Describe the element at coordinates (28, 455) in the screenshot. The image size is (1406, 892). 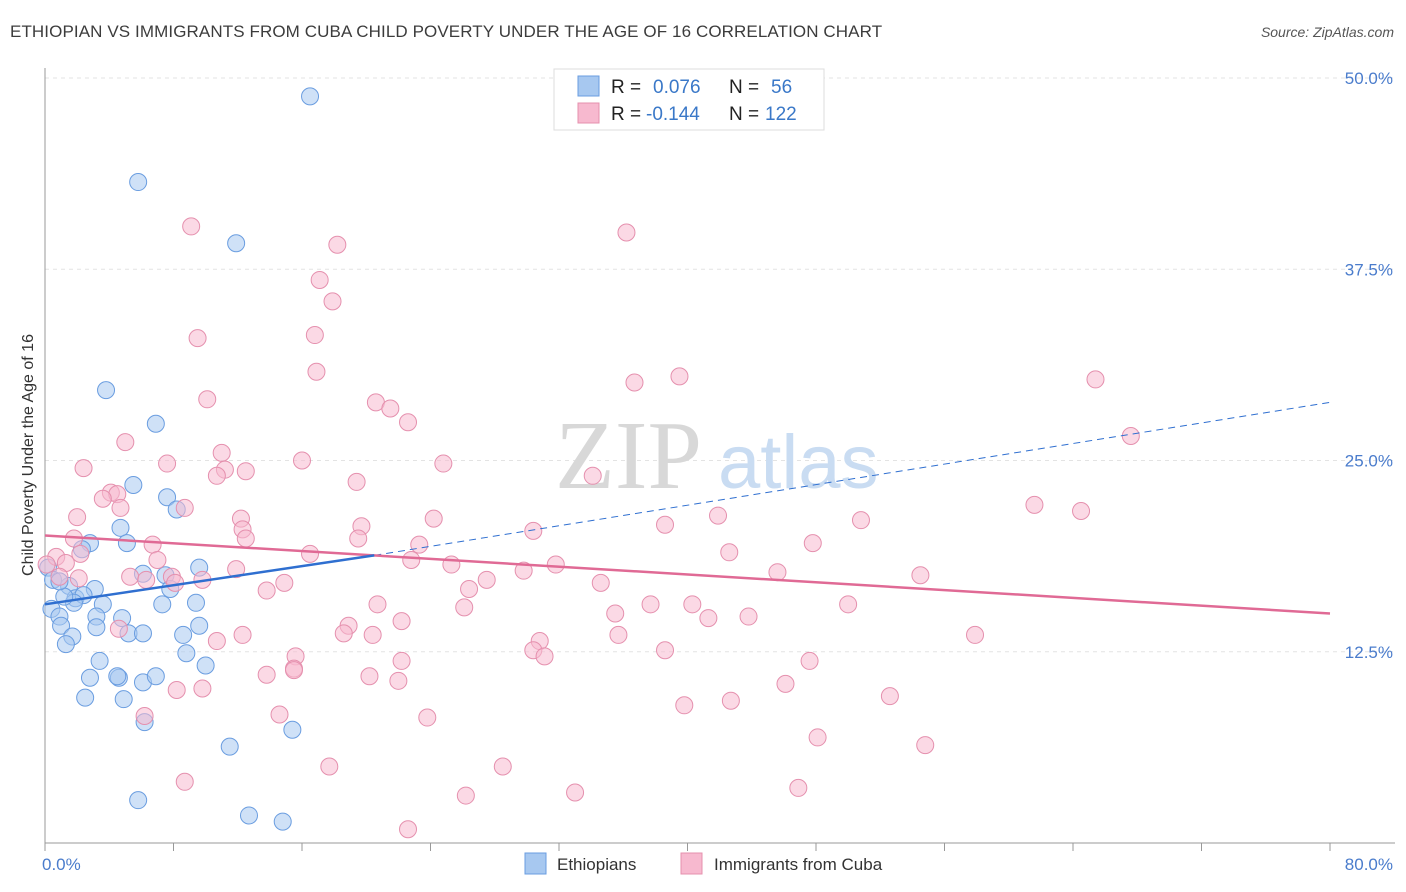
I see `y-axis-title: Child Poverty Under the Age of 16` at that location.